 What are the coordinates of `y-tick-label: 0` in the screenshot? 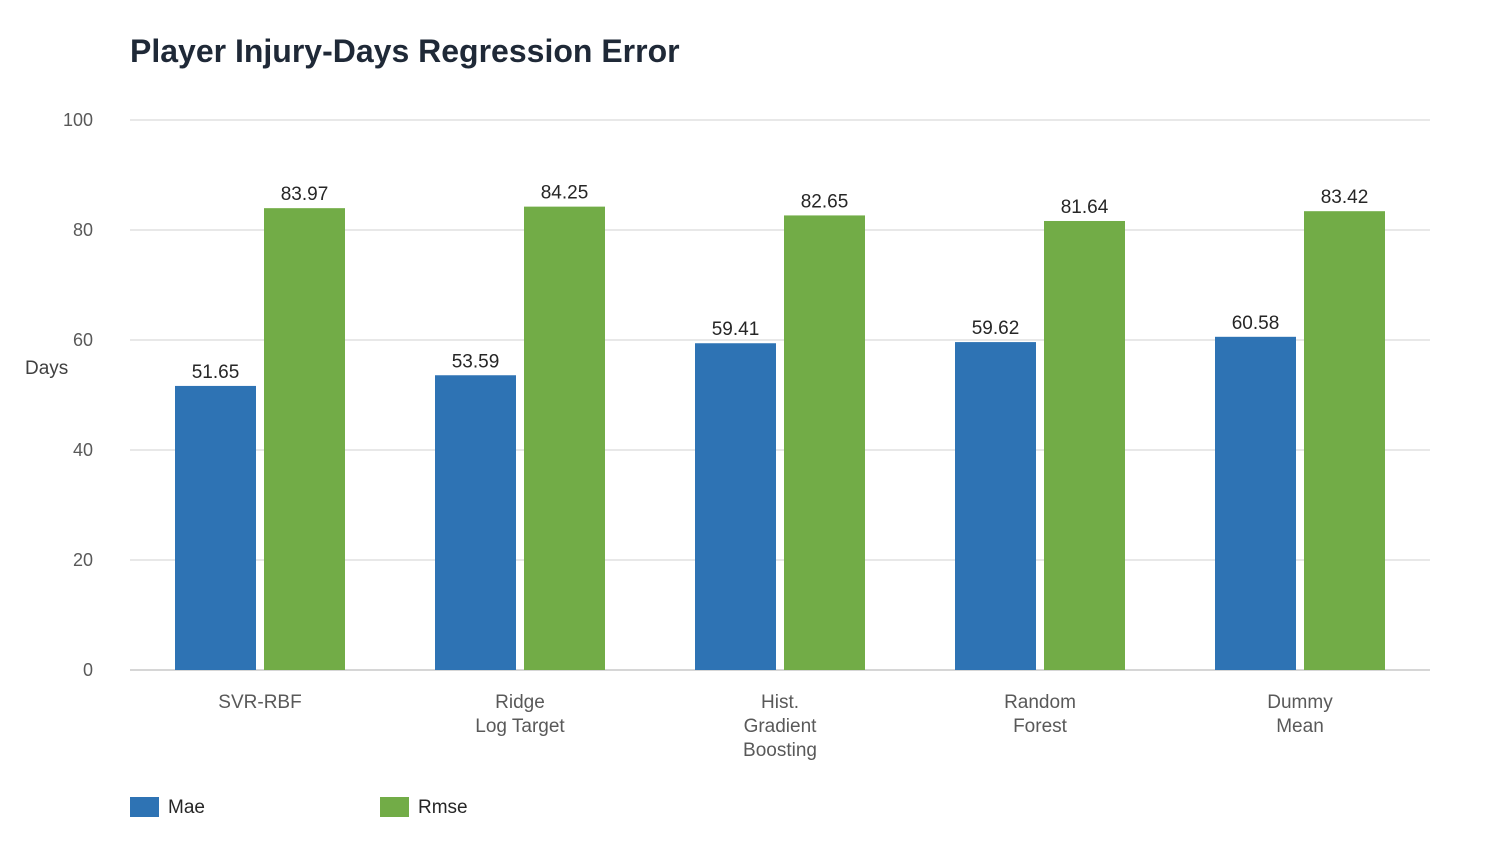 It's located at (88, 670).